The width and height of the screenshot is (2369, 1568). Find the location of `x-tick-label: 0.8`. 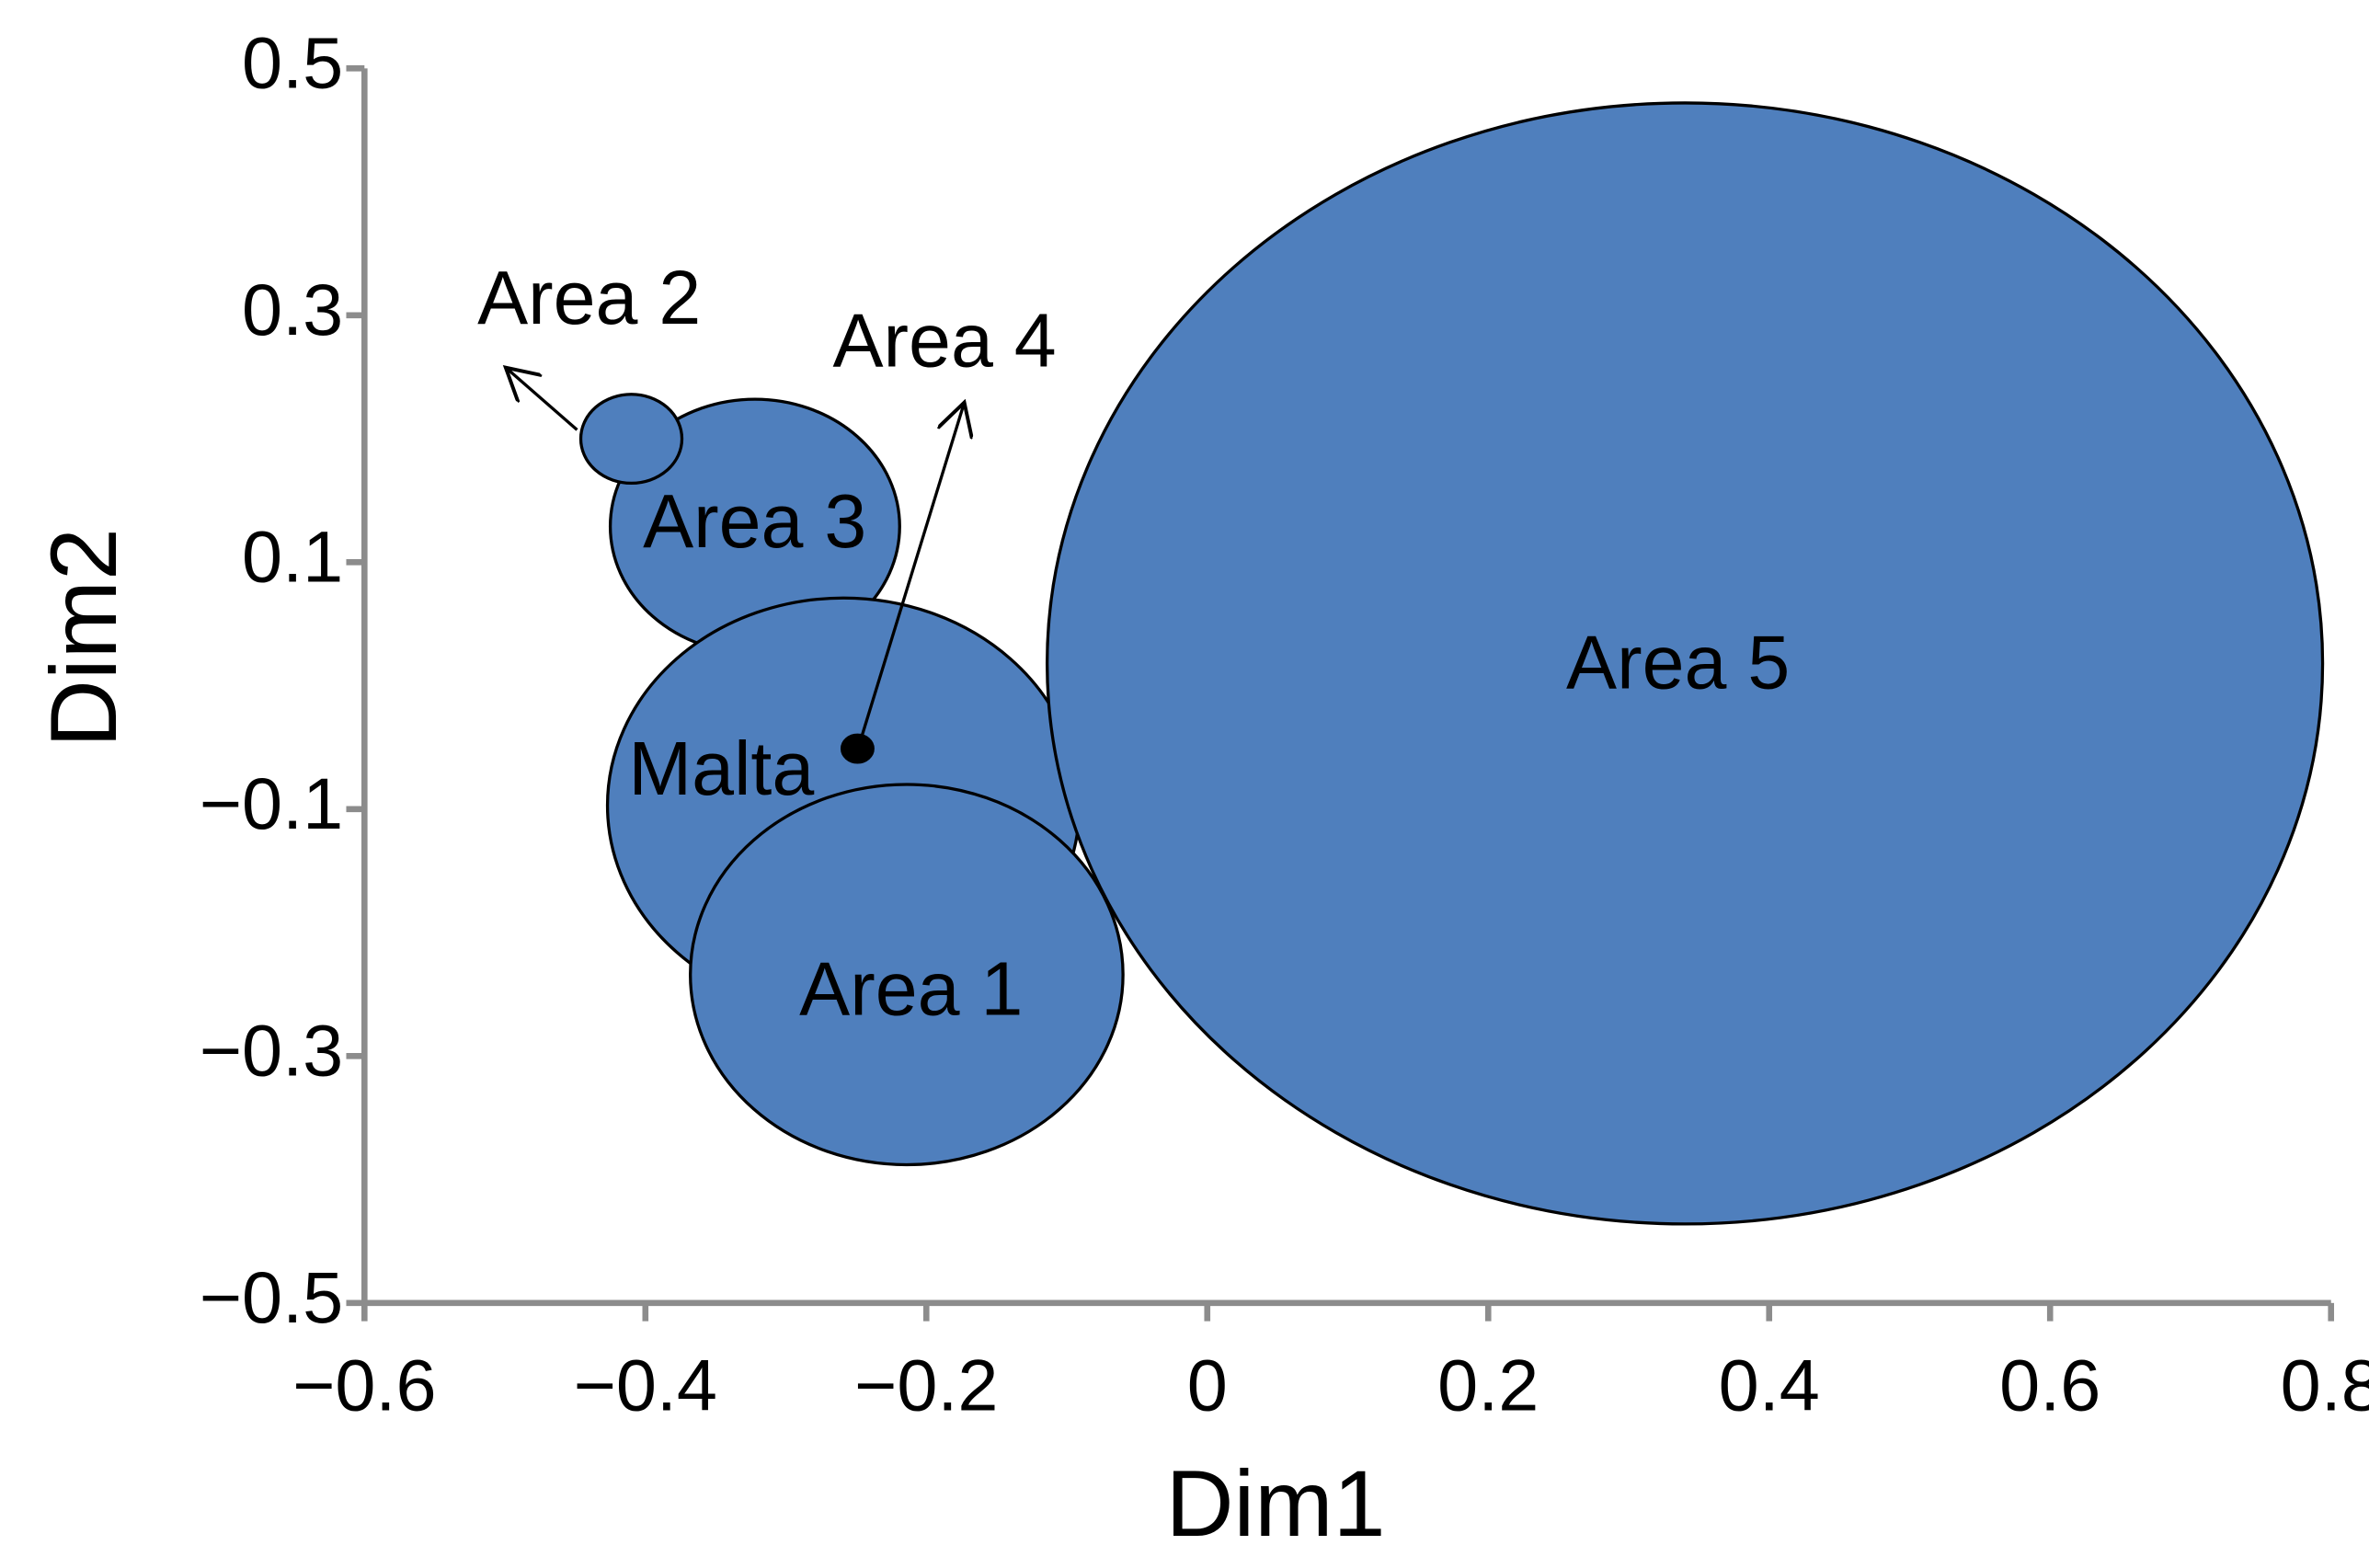

x-tick-label: 0.8 is located at coordinates (2325, 1385).